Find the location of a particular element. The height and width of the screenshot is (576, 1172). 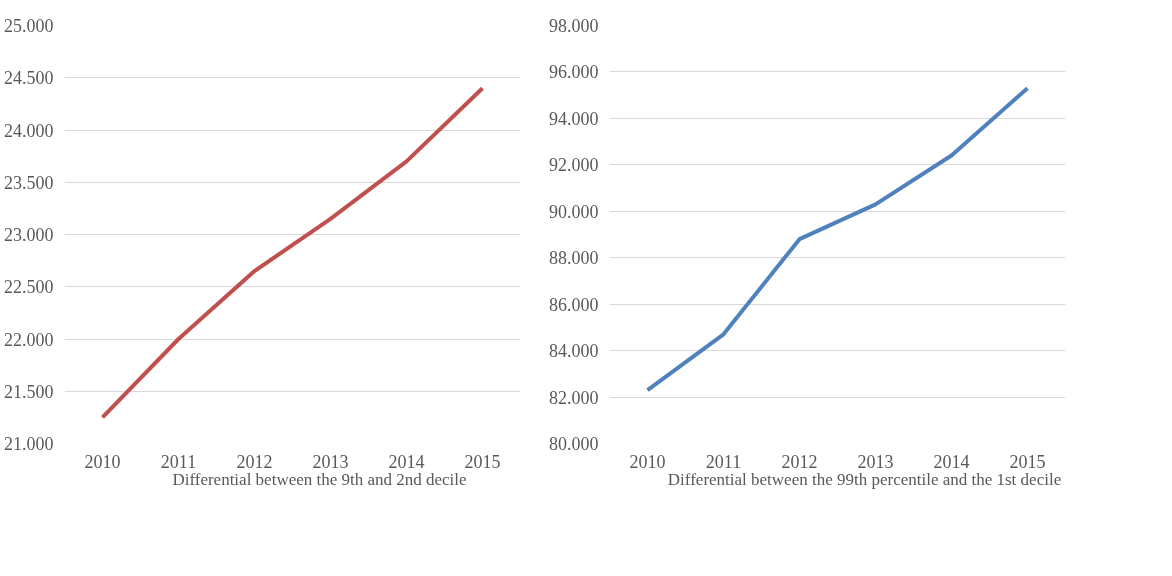

y-tick-label: 88.000 is located at coordinates (574, 258).